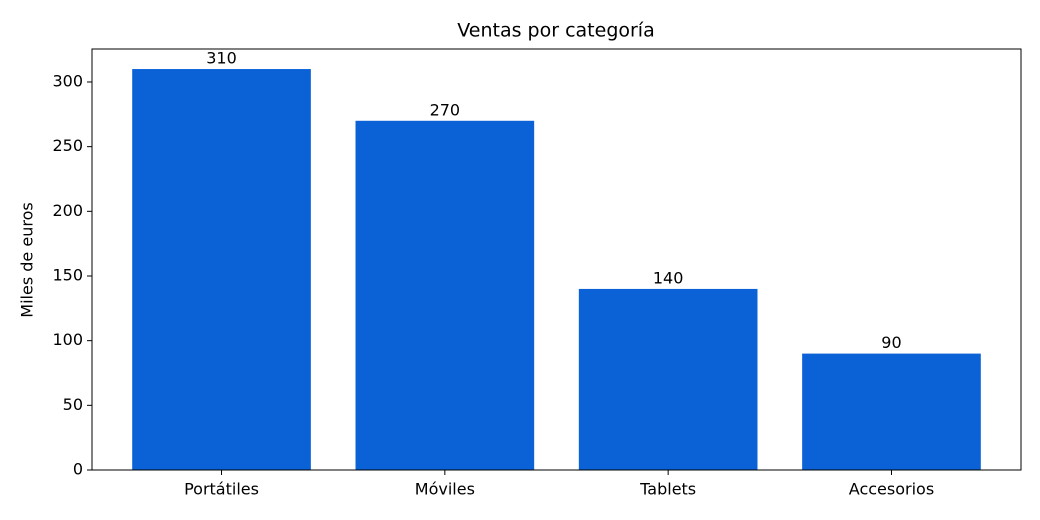 The image size is (1040, 520). Describe the element at coordinates (78, 469) in the screenshot. I see `y-tick-label: 0` at that location.